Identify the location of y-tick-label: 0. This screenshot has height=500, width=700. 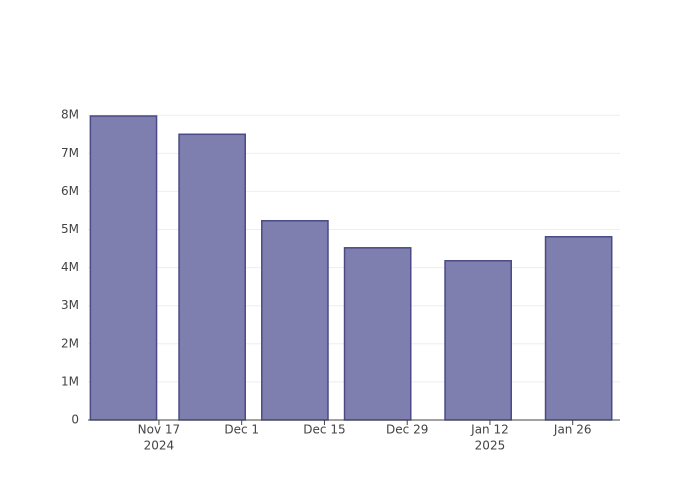
(75, 420).